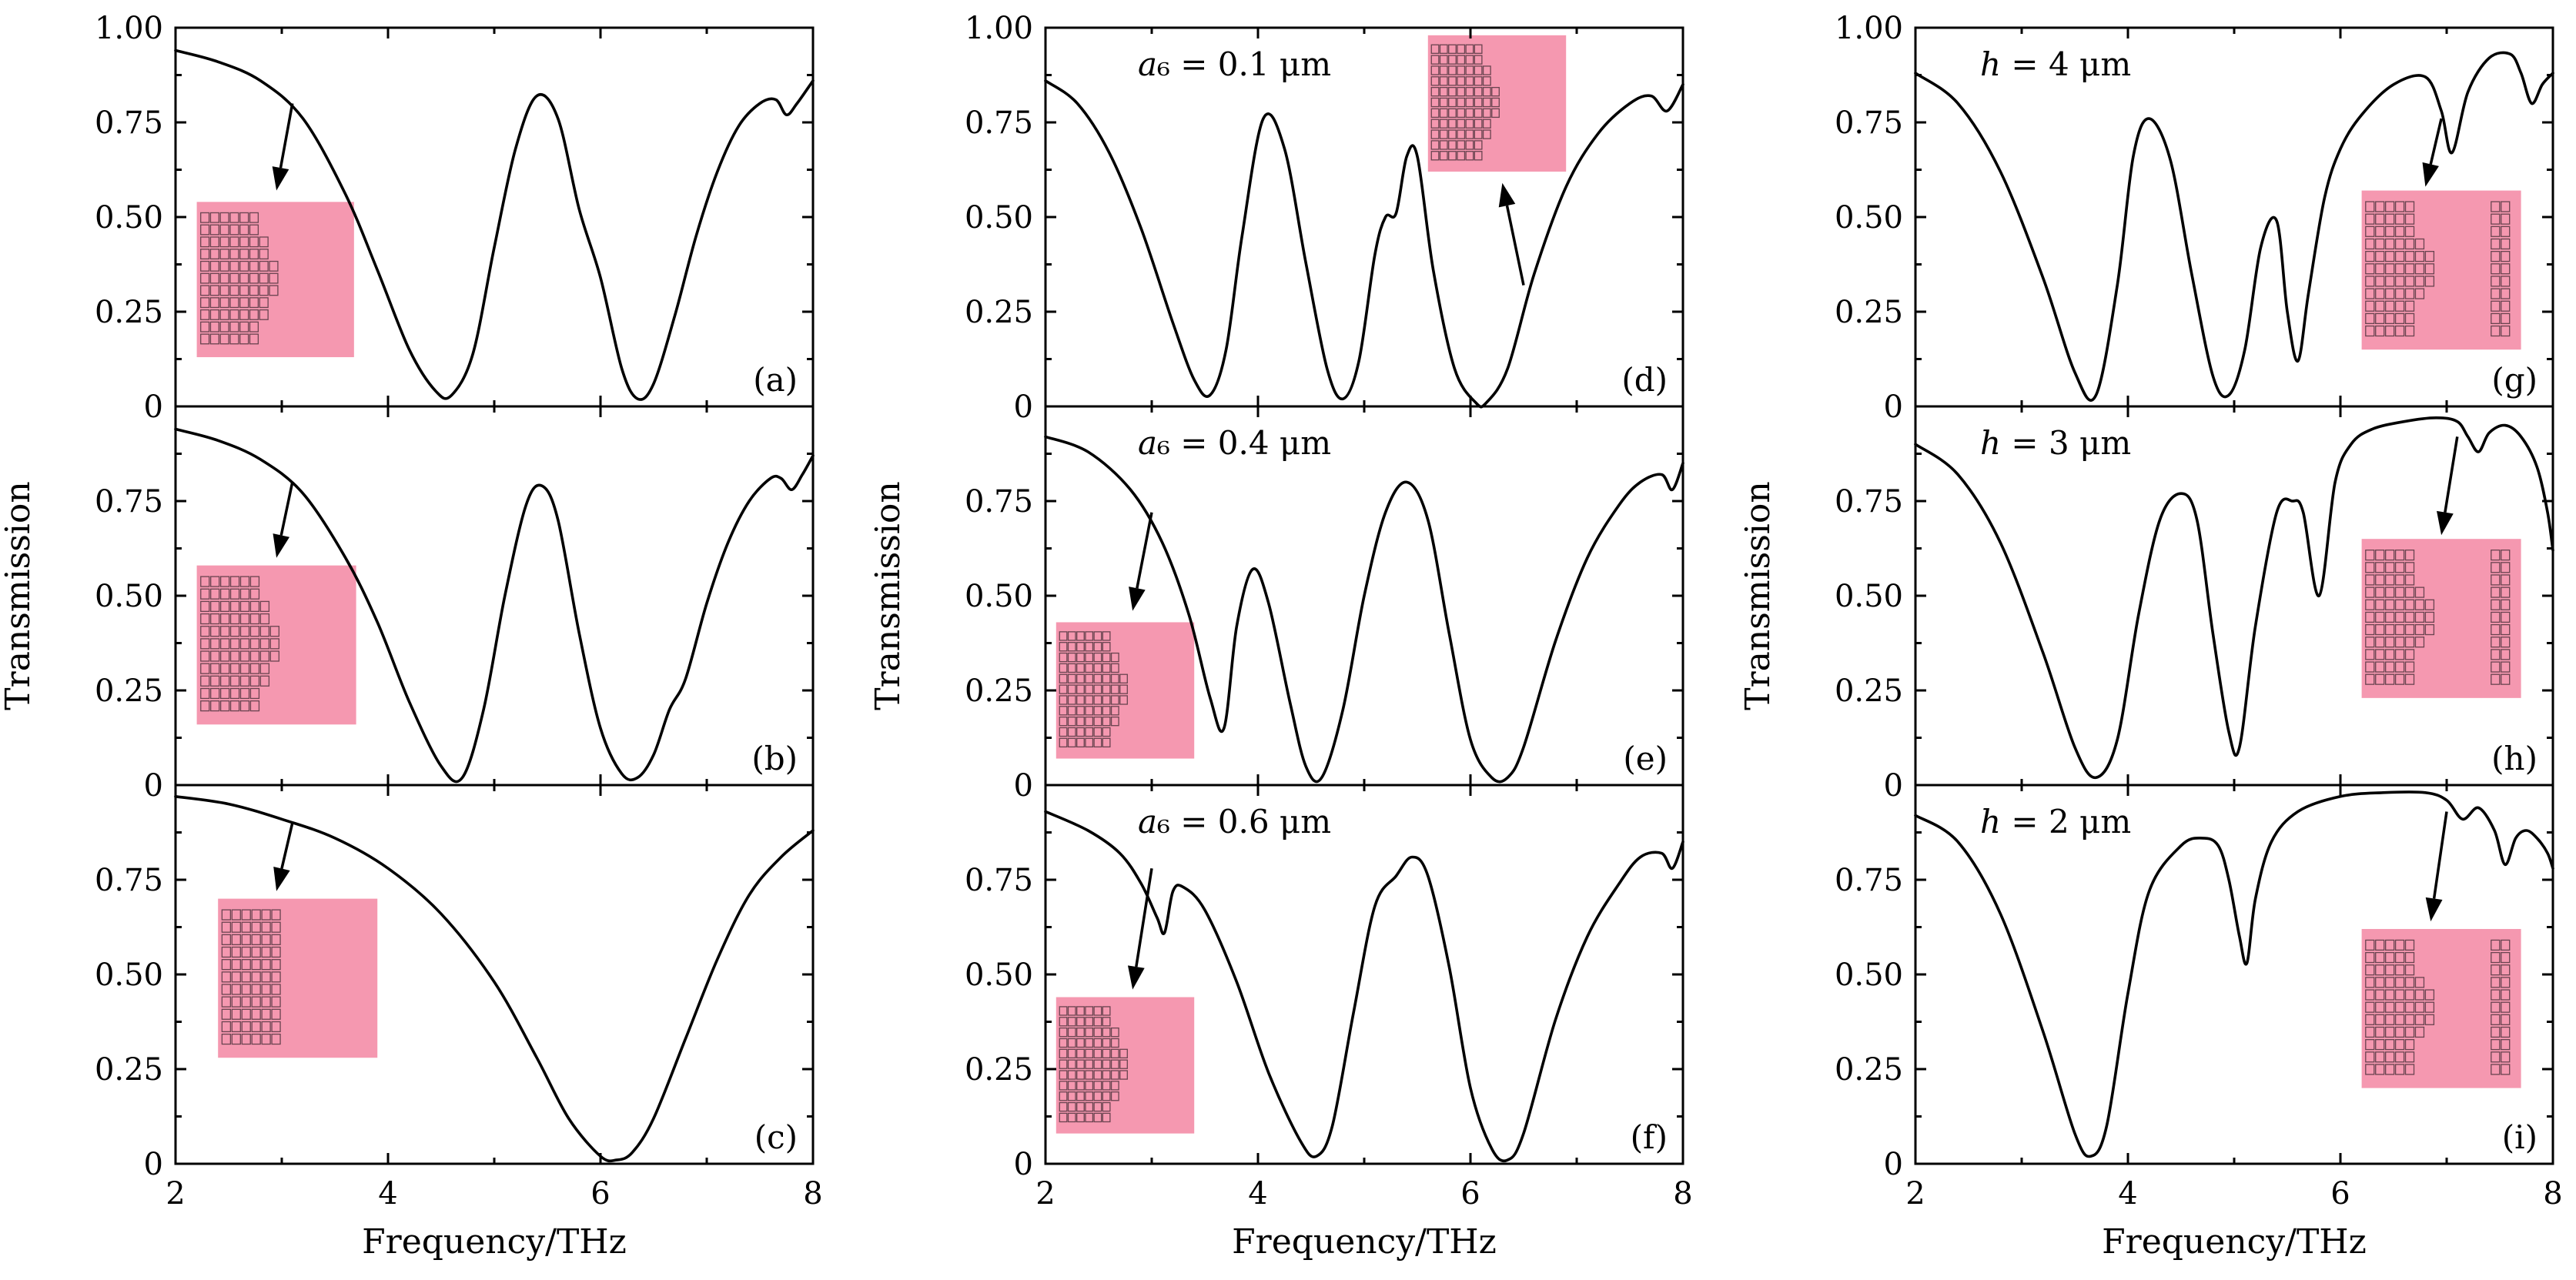  What do you see at coordinates (1125, 691) in the screenshot?
I see `inset-structure-image` at bounding box center [1125, 691].